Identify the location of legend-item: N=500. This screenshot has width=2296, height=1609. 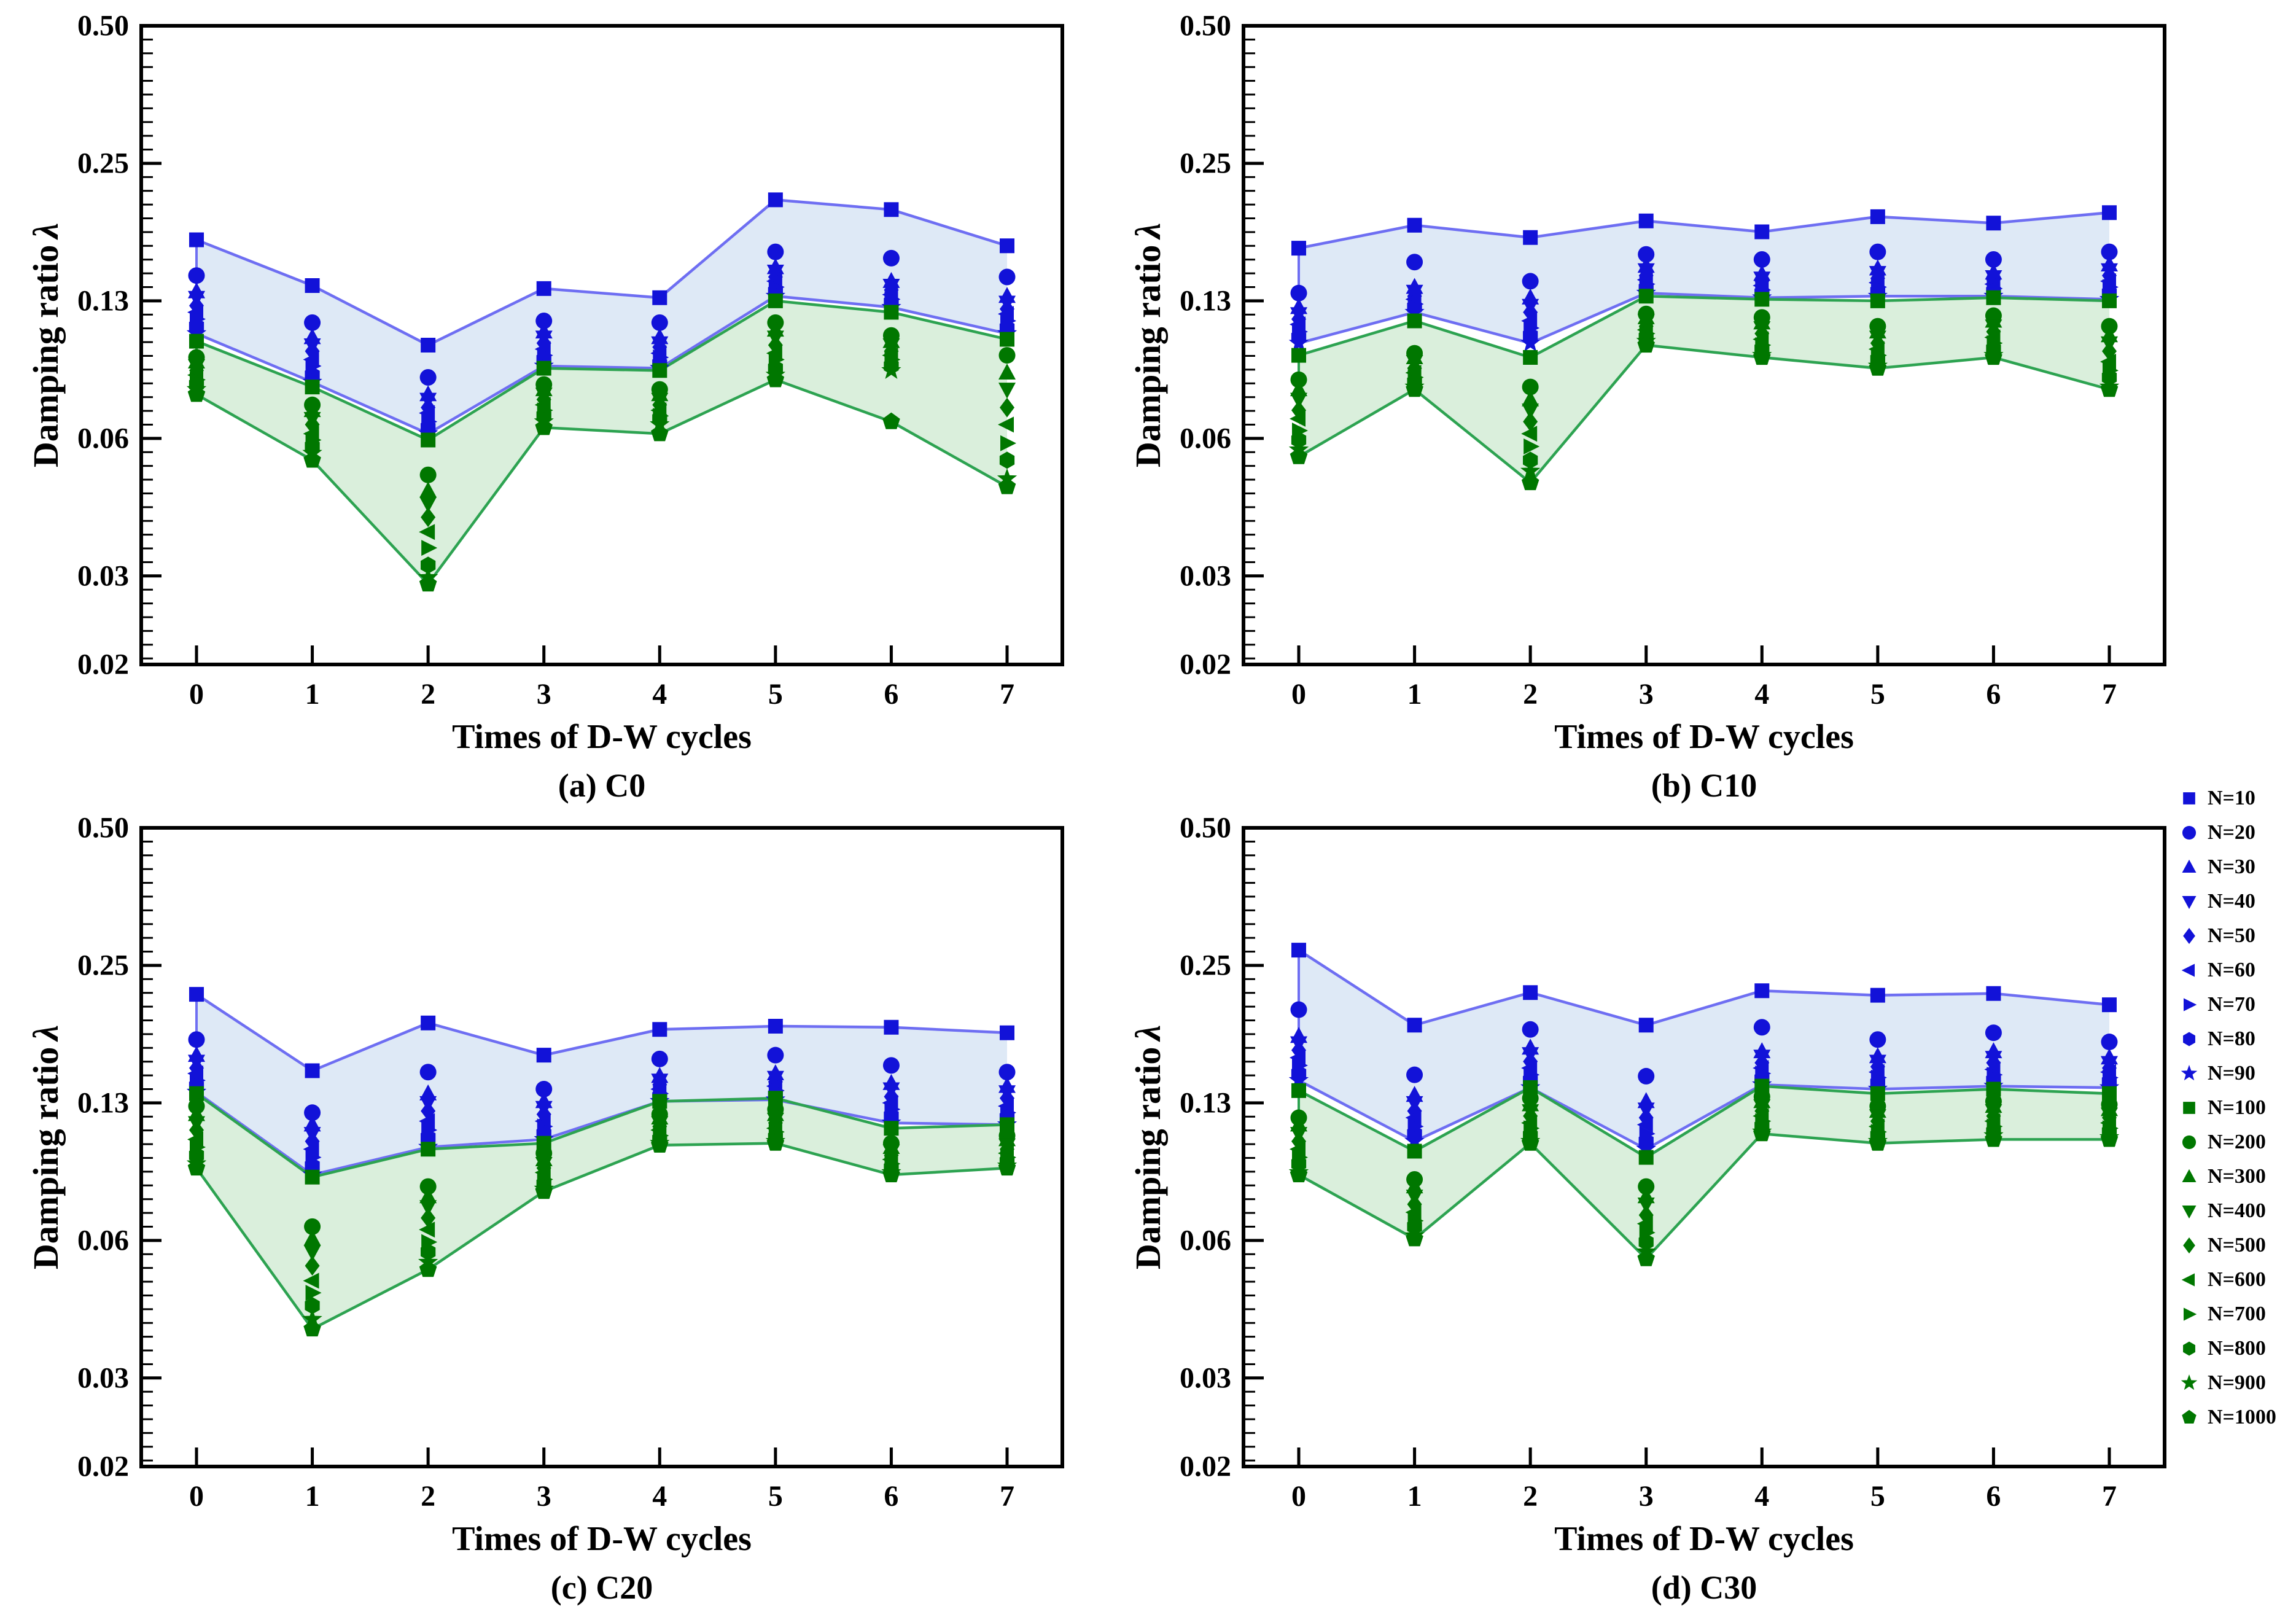
(2236, 1245).